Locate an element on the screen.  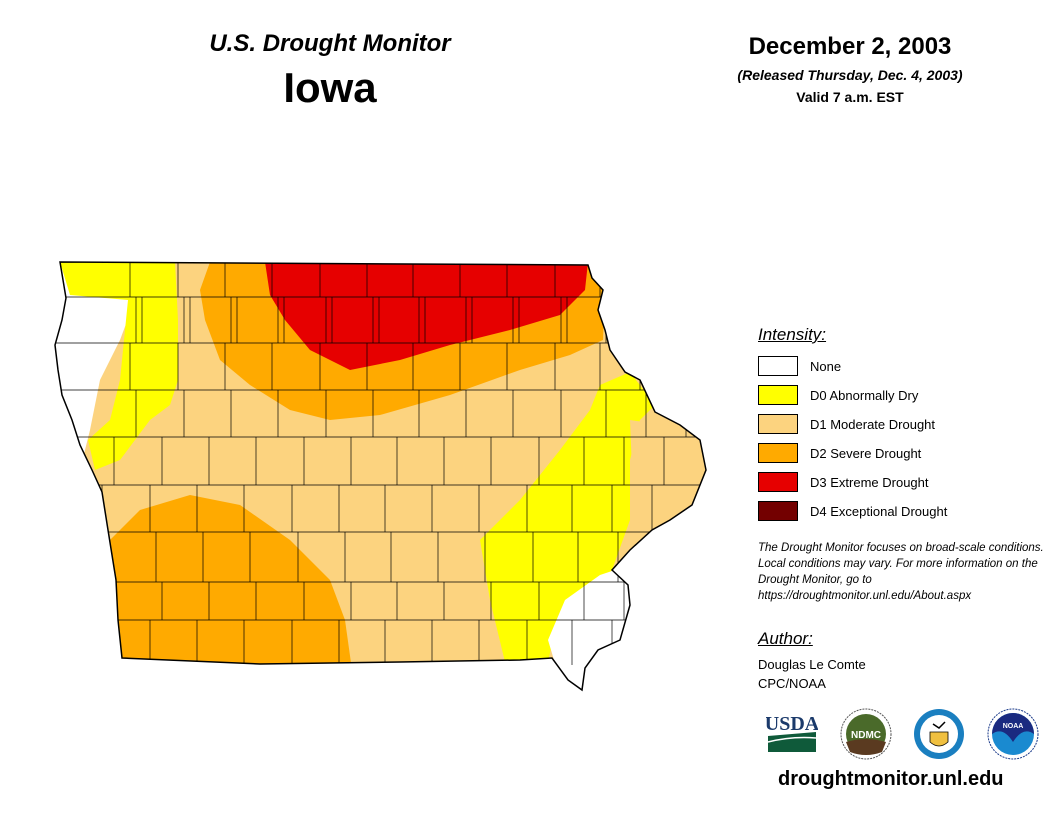
state-title: Iowa is located at coordinates (330, 87).